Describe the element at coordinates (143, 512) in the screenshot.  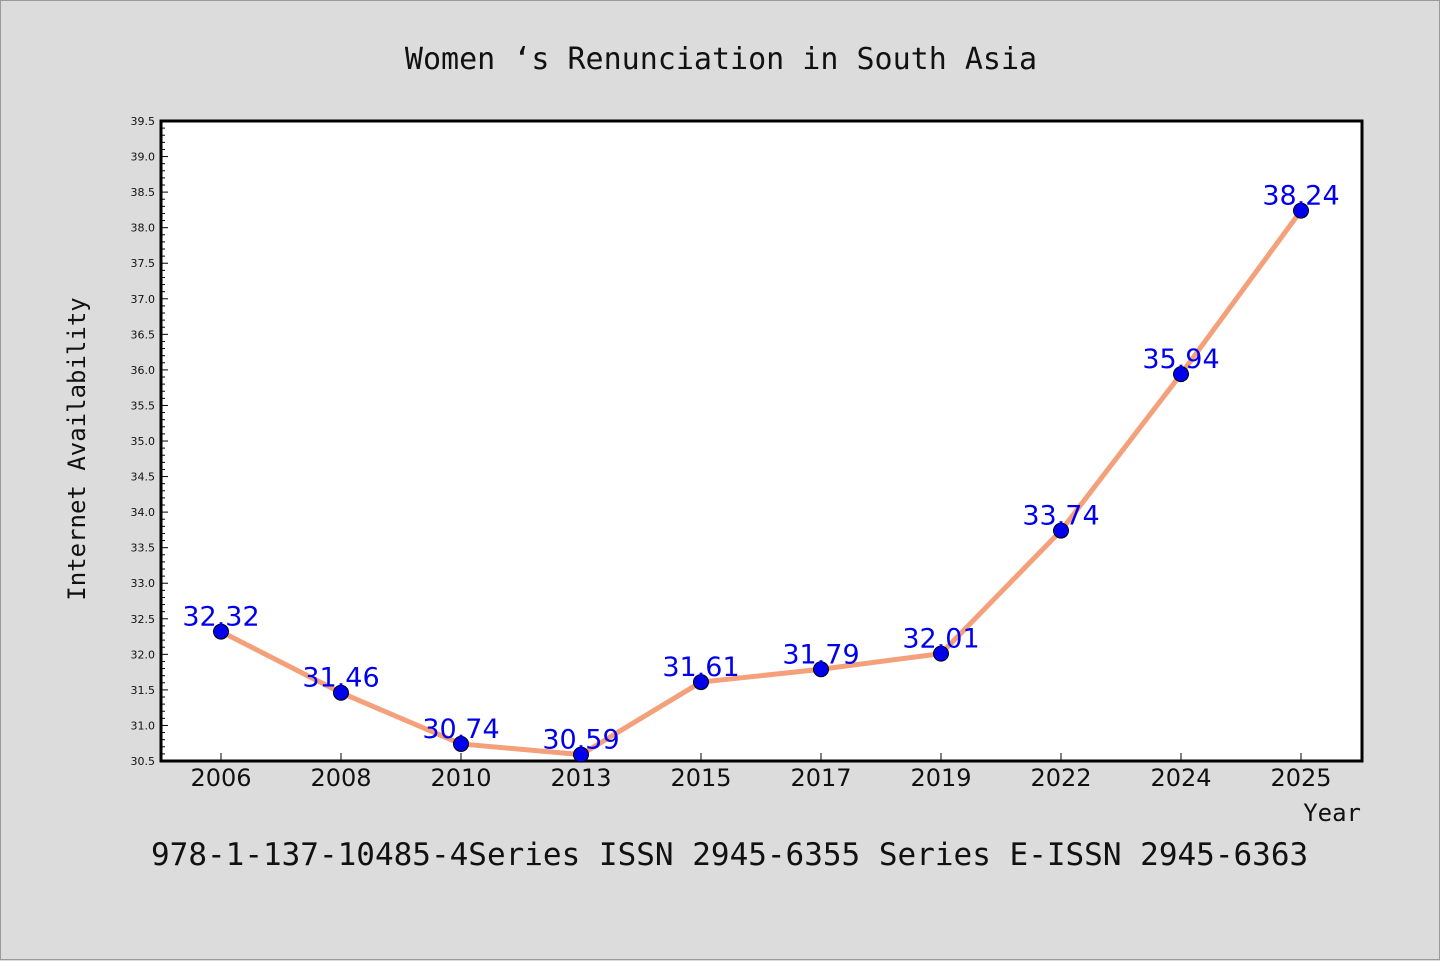
I see `y-tick-label: 34.0` at that location.